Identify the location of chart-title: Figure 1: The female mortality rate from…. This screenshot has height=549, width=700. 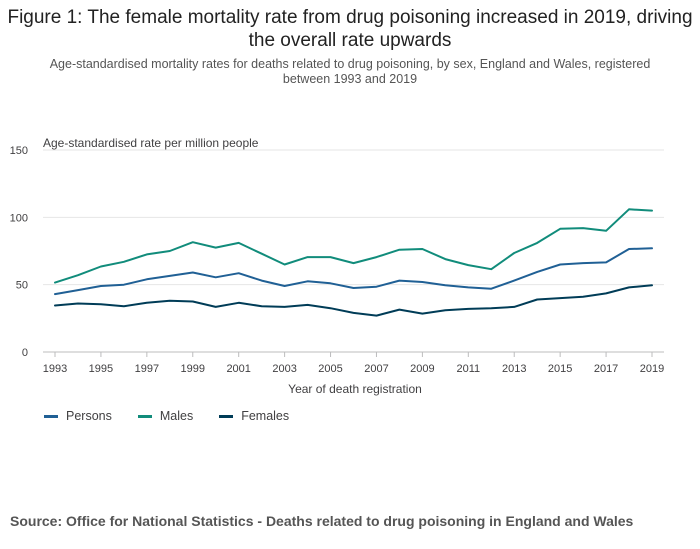
(350, 29).